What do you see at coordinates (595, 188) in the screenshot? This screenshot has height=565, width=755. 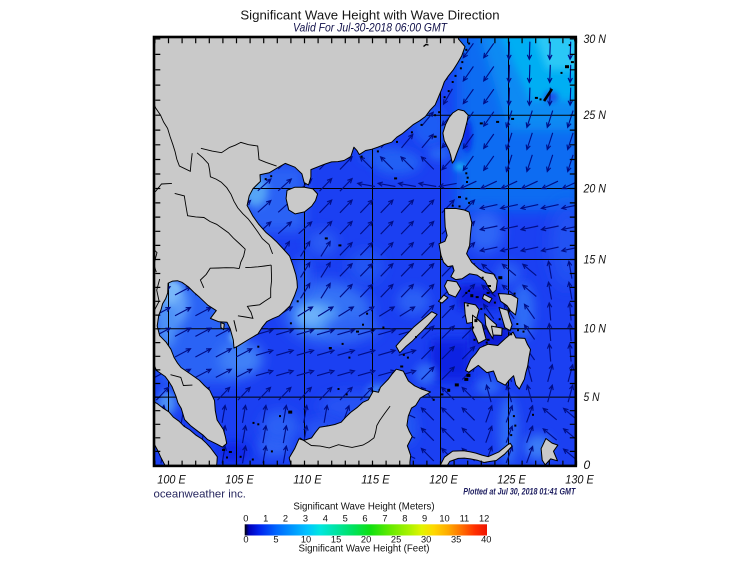 I see `svg-text: 20 N` at bounding box center [595, 188].